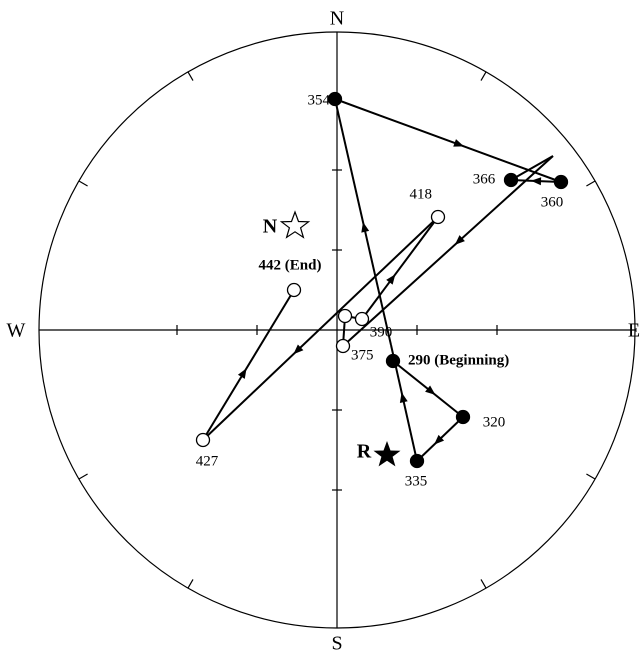 This screenshot has height=660, width=643. Describe the element at coordinates (319, 100) in the screenshot. I see `point-label: 354` at that location.